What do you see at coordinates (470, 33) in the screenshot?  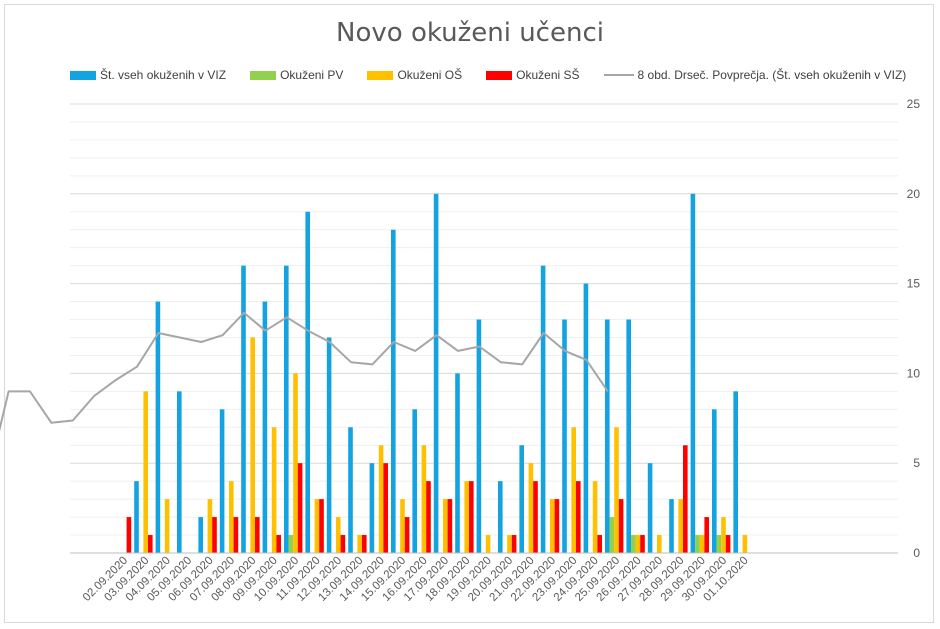 I see `chart-title: Novo okuženi učenci` at bounding box center [470, 33].